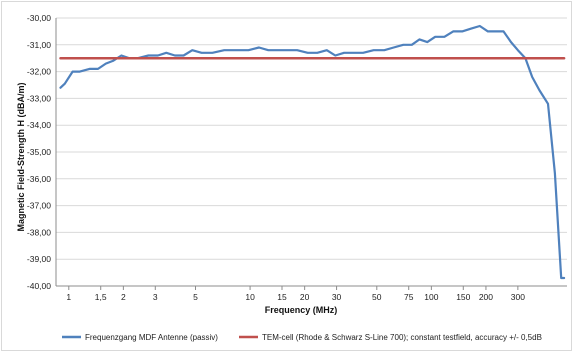 This screenshot has height=354, width=575. What do you see at coordinates (250, 297) in the screenshot?
I see `x-tick-label: 10` at bounding box center [250, 297].